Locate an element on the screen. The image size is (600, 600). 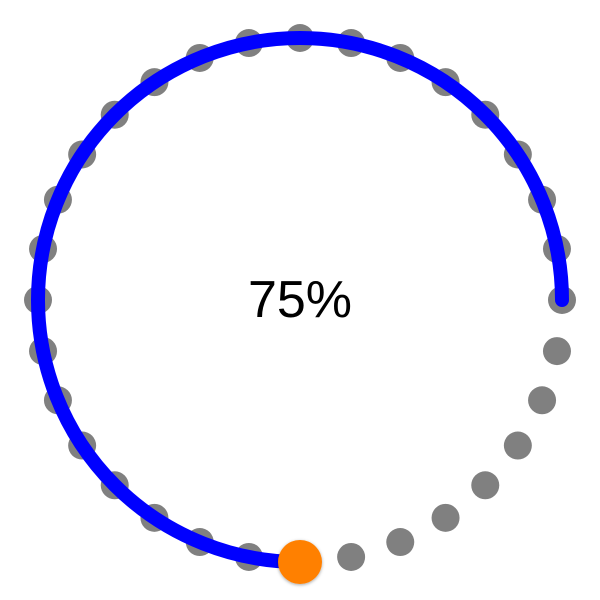
drag-handle-icon is located at coordinates (300, 562).